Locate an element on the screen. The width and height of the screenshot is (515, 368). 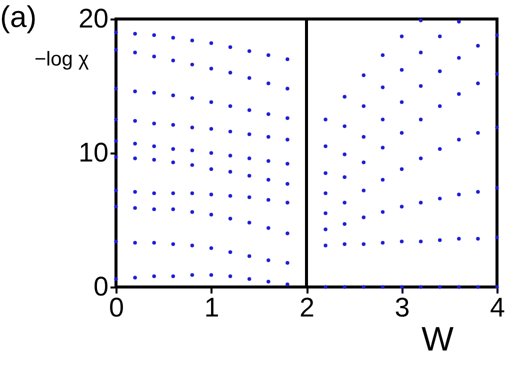
x-tick-label: 3 is located at coordinates (402, 307).